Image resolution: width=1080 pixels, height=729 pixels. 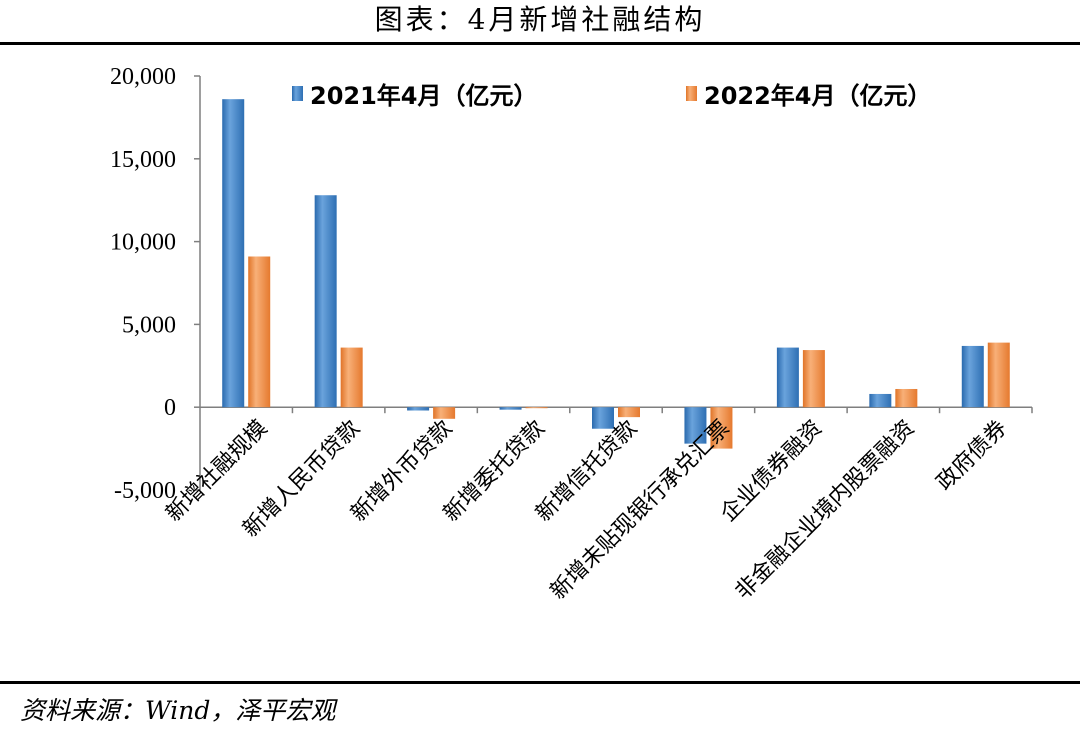 I want to click on legend-swatch-2021, so click(x=297, y=93).